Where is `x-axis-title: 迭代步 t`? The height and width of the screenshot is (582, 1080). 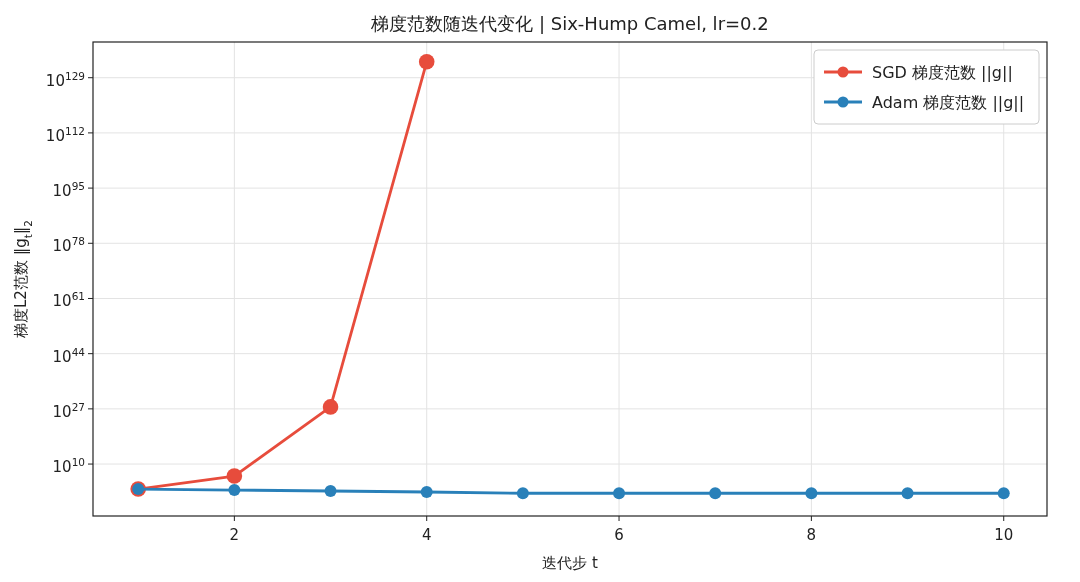 x-axis-title: 迭代步 t is located at coordinates (570, 563).